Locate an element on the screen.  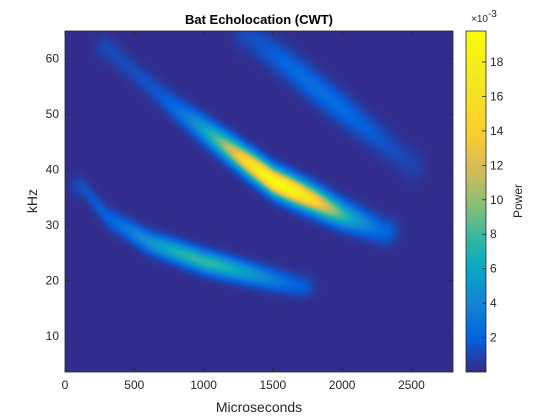
x-tick-label: 500 is located at coordinates (134, 385).